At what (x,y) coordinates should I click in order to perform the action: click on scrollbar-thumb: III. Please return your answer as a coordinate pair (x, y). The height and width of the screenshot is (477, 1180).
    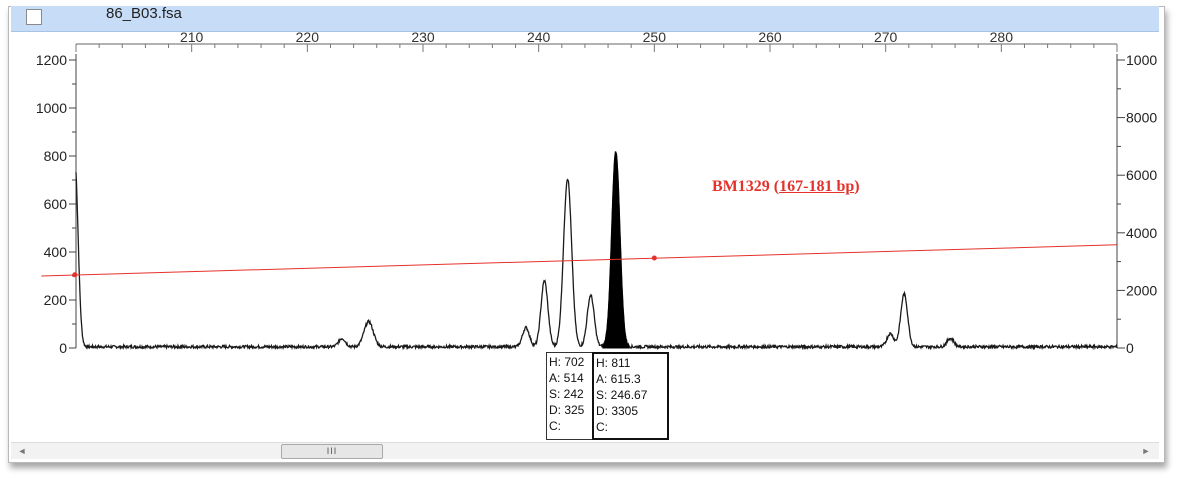
    Looking at the image, I should click on (332, 451).